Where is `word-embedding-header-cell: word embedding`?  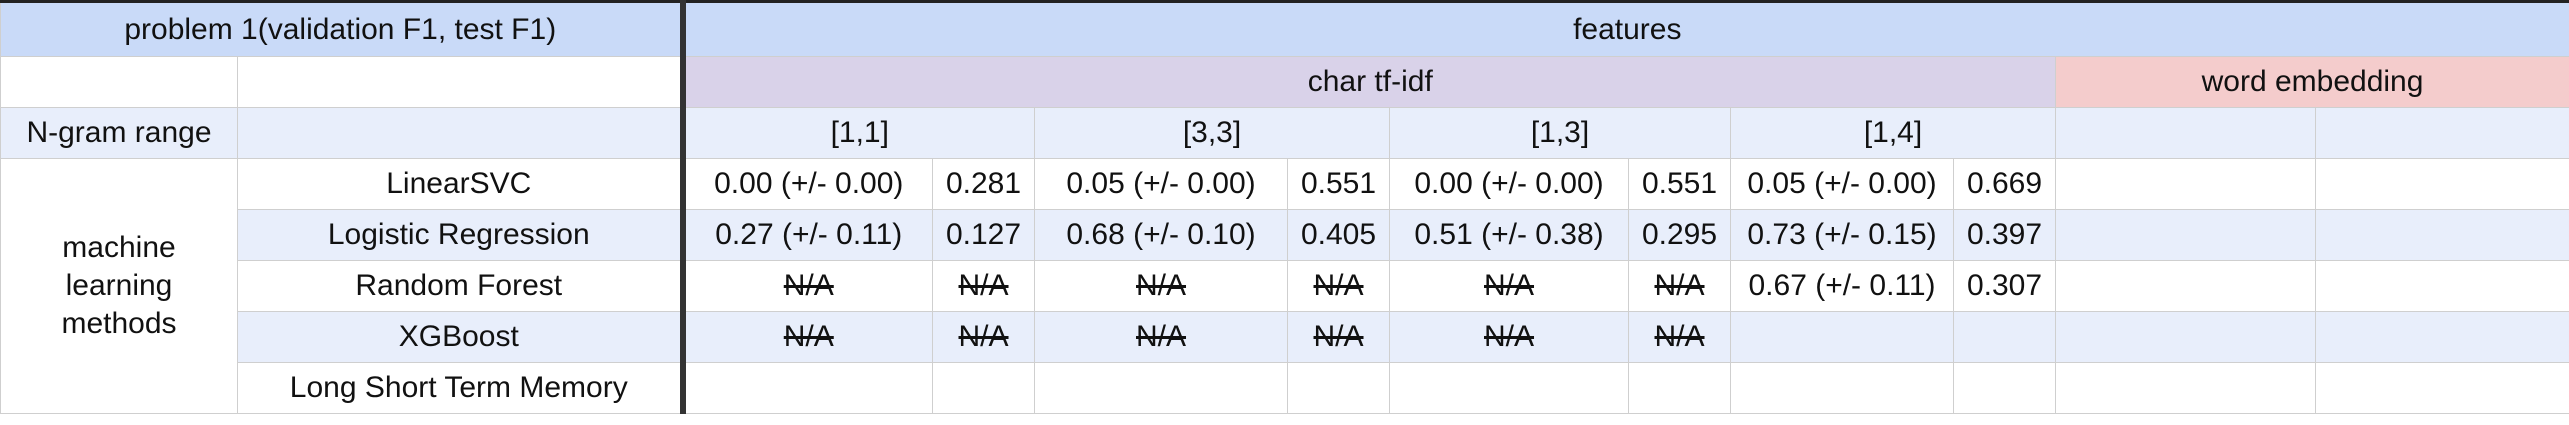
word-embedding-header-cell: word embedding is located at coordinates (2312, 82).